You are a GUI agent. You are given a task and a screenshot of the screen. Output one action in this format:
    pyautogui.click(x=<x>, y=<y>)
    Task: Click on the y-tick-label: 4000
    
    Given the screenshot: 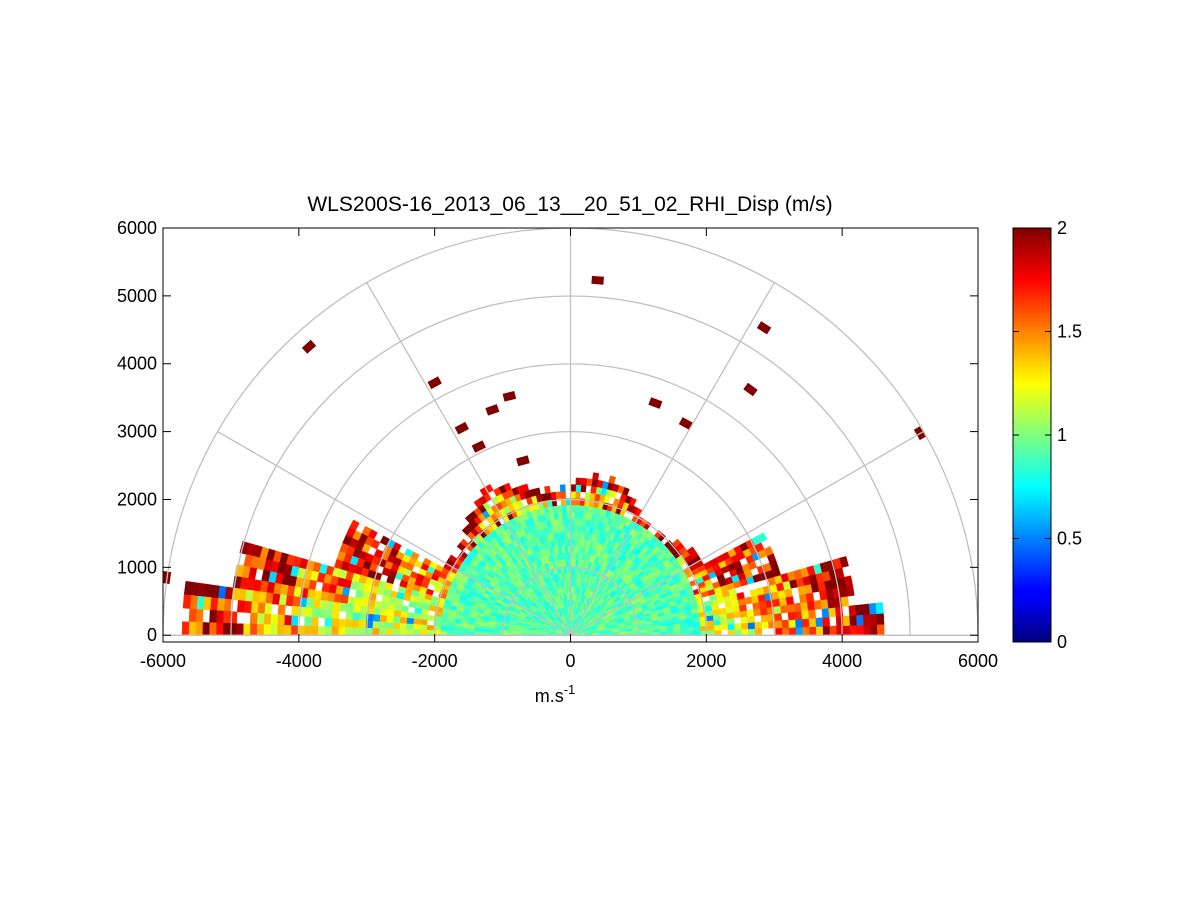 What is the action you would take?
    pyautogui.click(x=137, y=364)
    